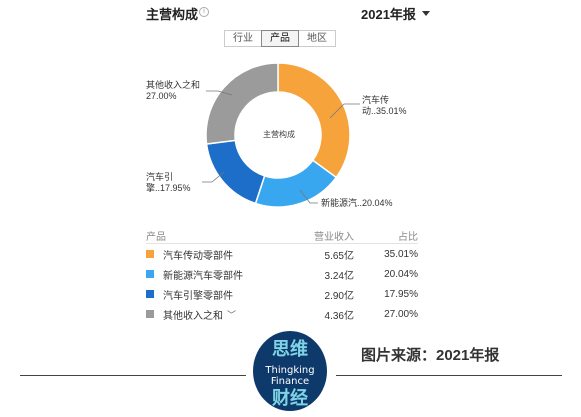 The width and height of the screenshot is (581, 417). Describe the element at coordinates (282, 294) in the screenshot. I see `table-row: 汽车引擎零部件 2.90亿 17.95%` at that location.